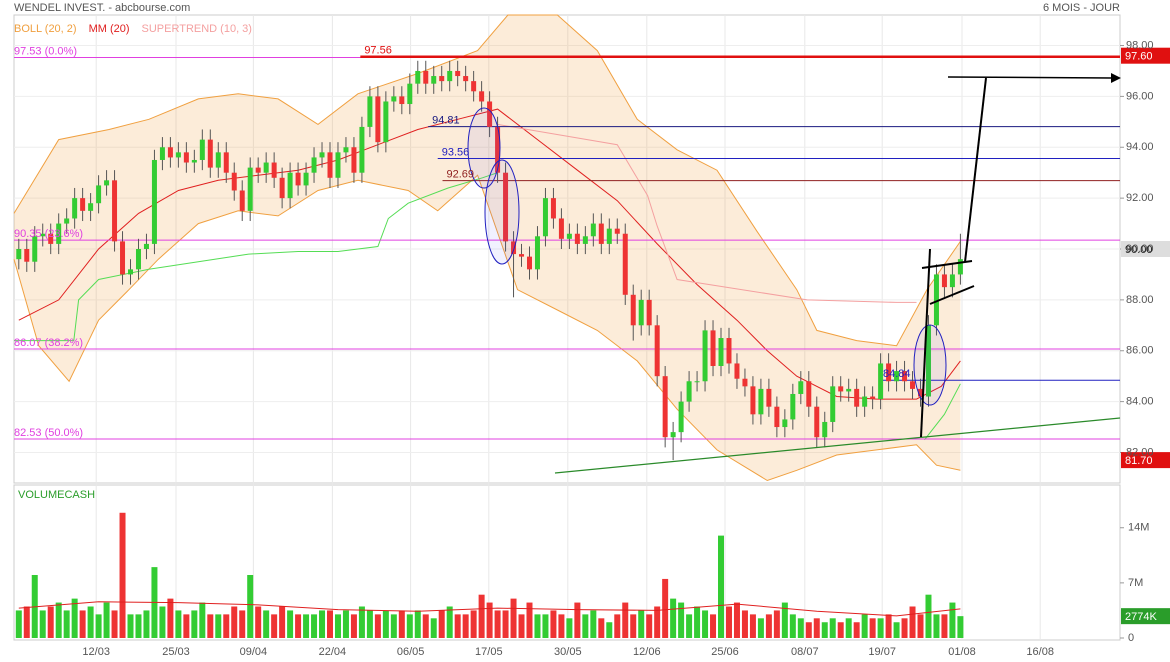 The width and height of the screenshot is (1170, 662). Describe the element at coordinates (1138, 528) in the screenshot. I see `v-tick-label: 14M` at that location.